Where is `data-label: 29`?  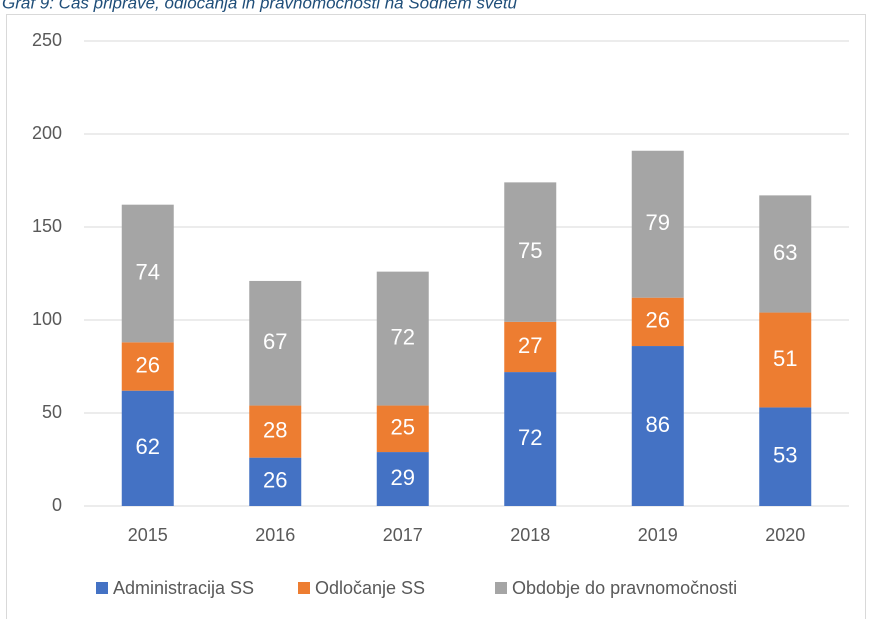 data-label: 29 is located at coordinates (403, 477).